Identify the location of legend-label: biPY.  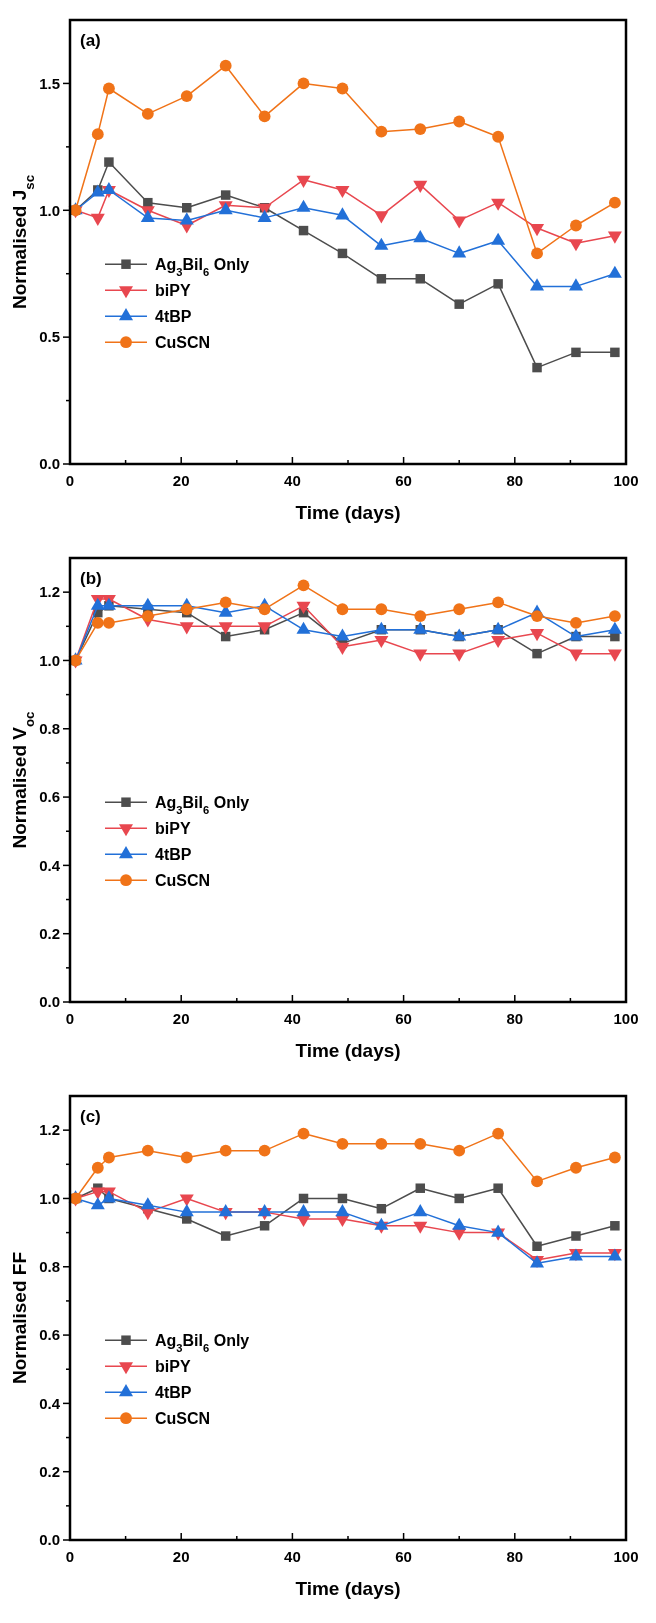
(173, 828).